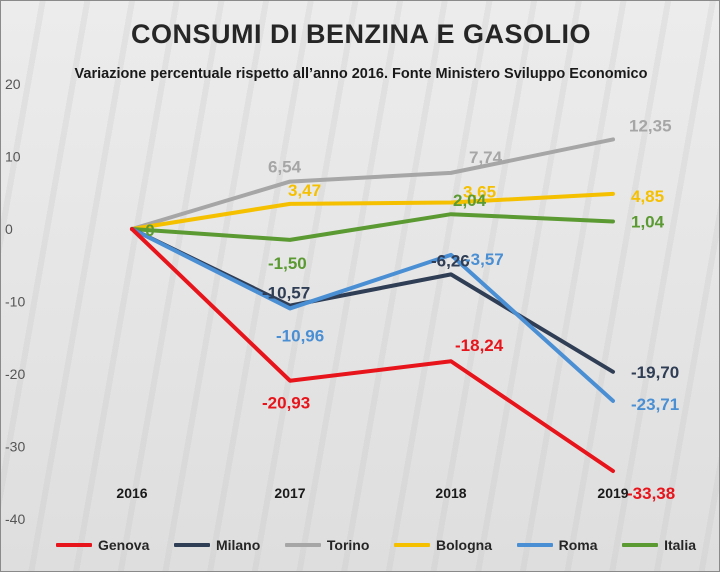 The image size is (720, 572). I want to click on legend-label: Milano, so click(238, 545).